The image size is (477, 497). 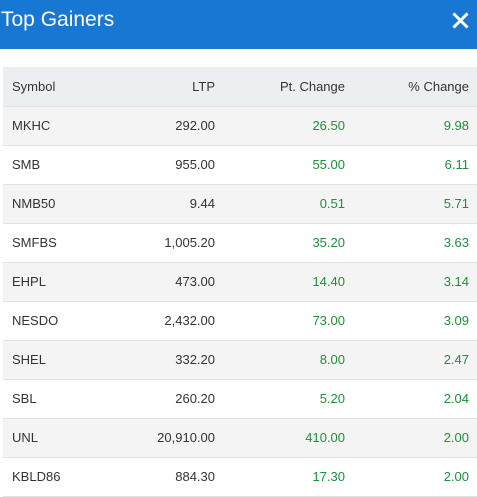 What do you see at coordinates (57, 87) in the screenshot?
I see `column-header-symbol: Symbol` at bounding box center [57, 87].